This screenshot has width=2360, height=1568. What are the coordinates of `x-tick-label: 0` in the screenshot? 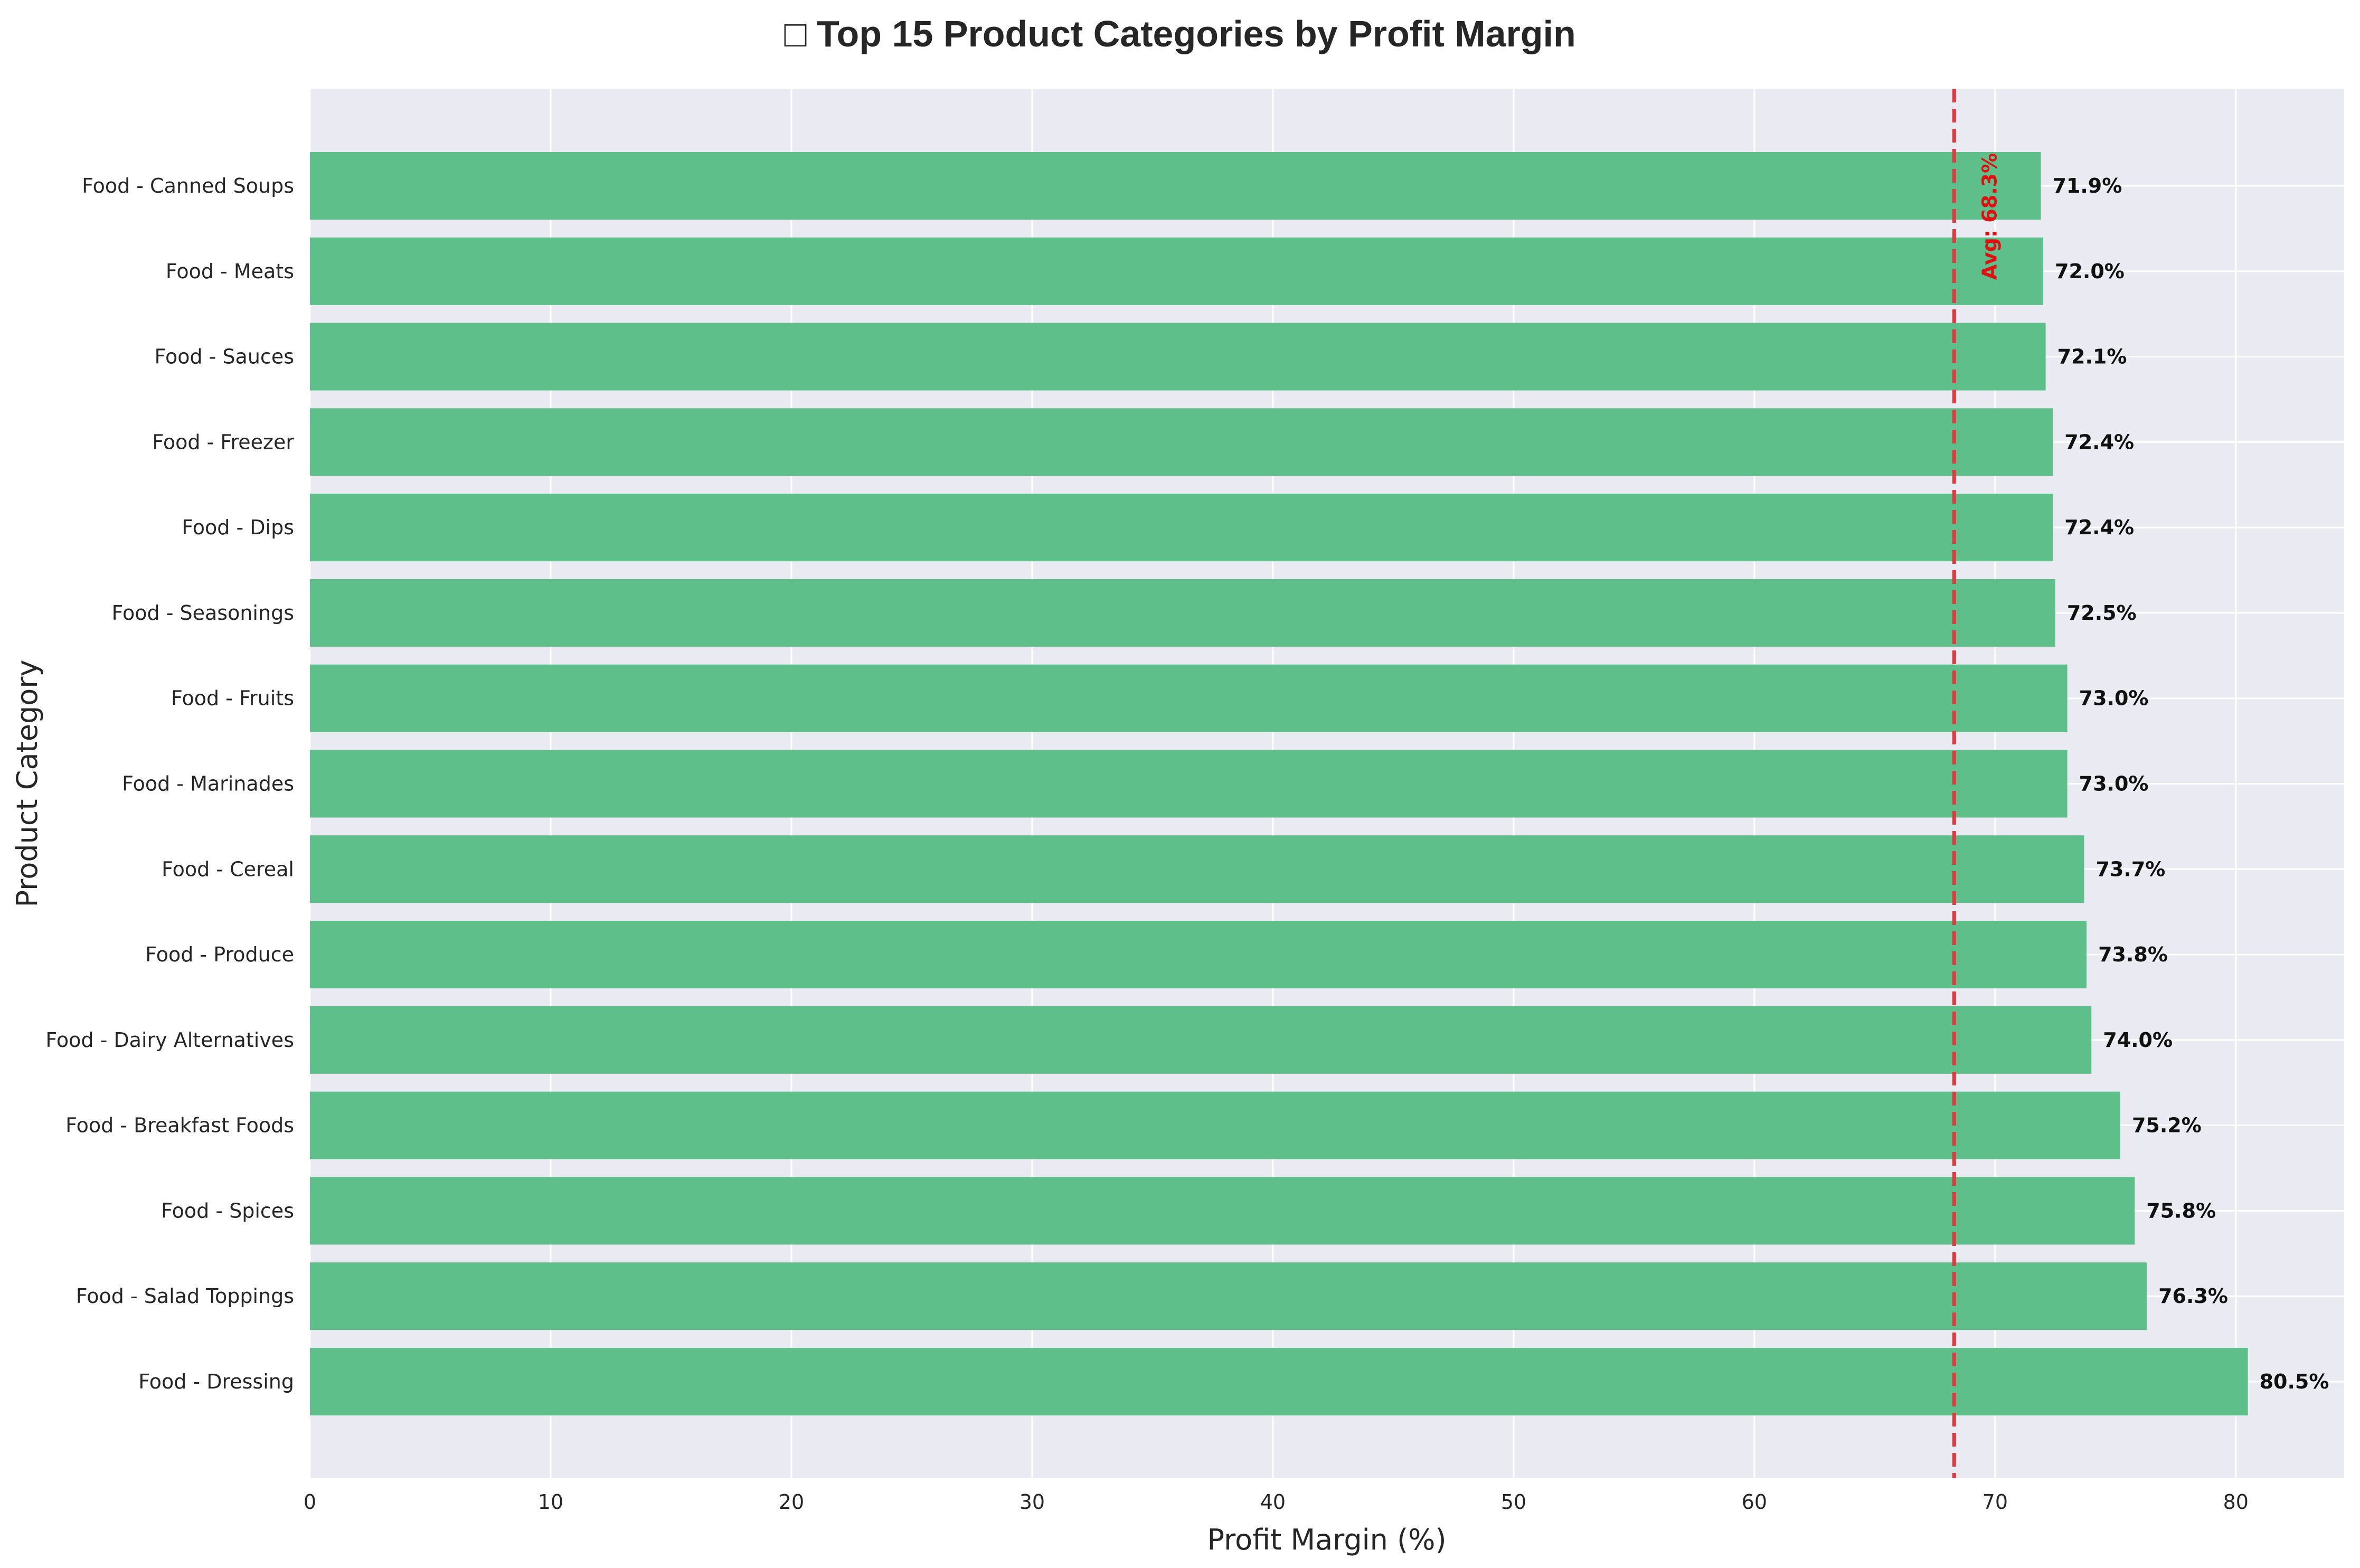 It's located at (310, 1502).